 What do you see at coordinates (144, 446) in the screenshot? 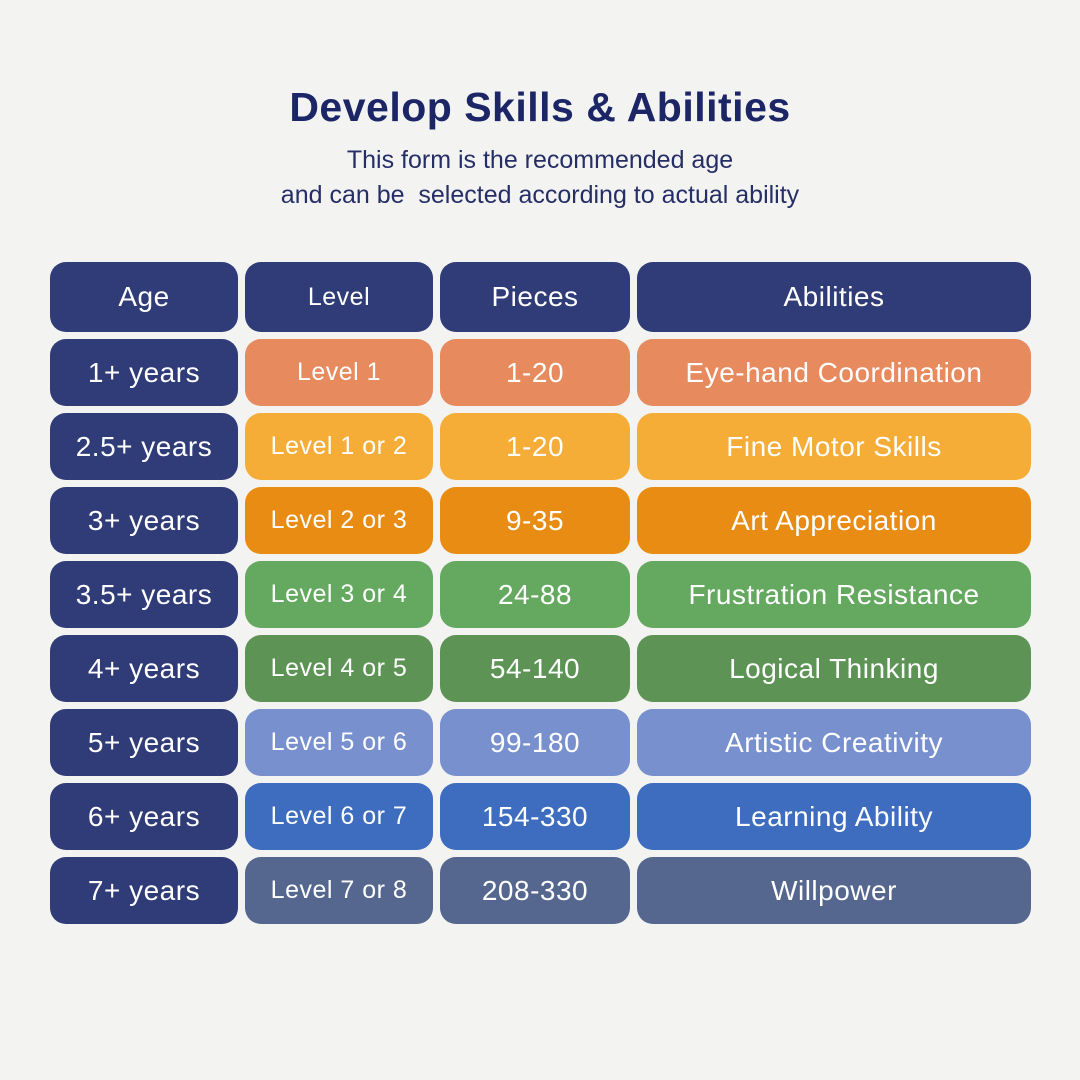
I see `age-cell: 2.5+ years` at bounding box center [144, 446].